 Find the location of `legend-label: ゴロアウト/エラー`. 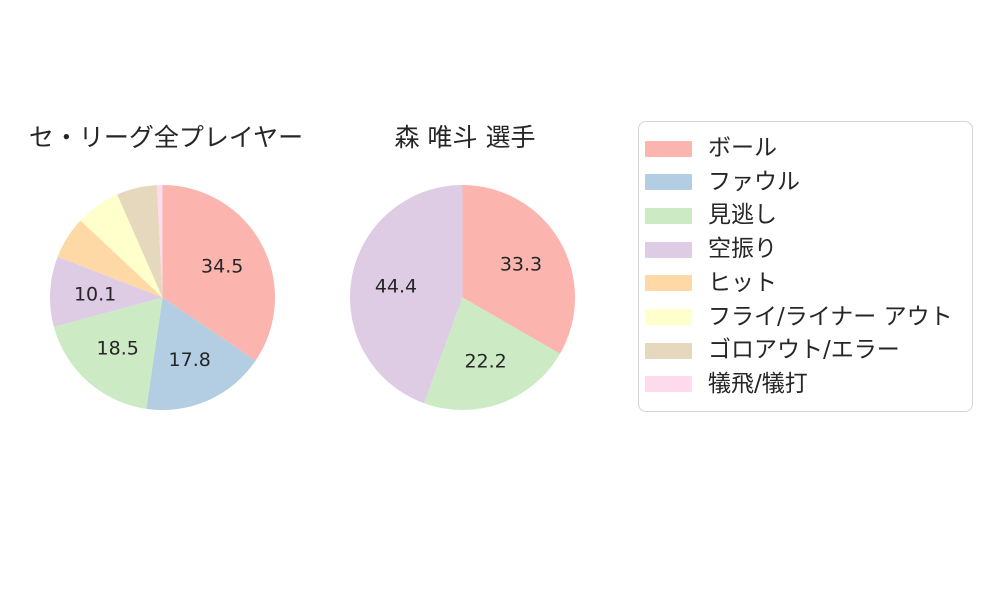

legend-label: ゴロアウト/エラー is located at coordinates (804, 350).